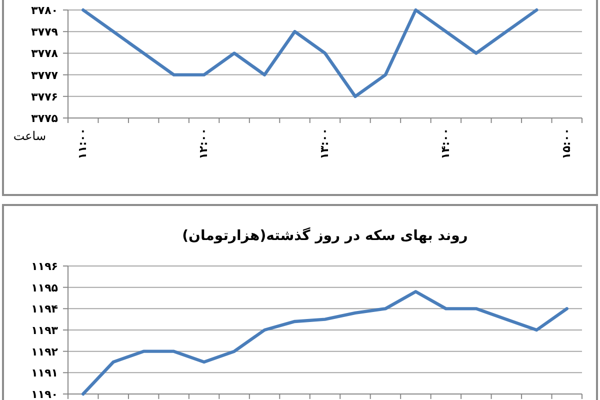 This screenshot has width=600, height=400. Describe the element at coordinates (44, 394) in the screenshot. I see `y-tick-label: ۱۱۹۰` at that location.